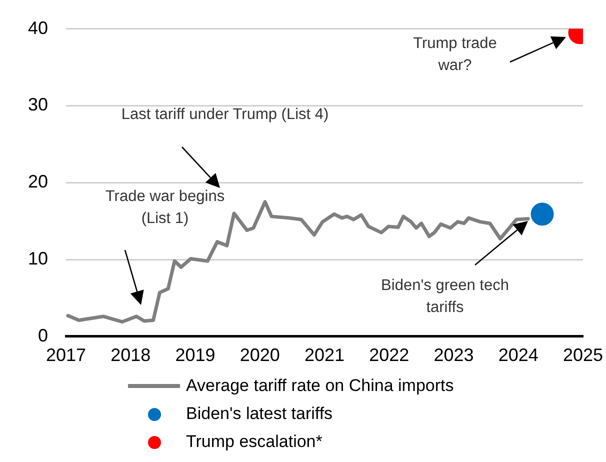 This screenshot has height=462, width=606. What do you see at coordinates (582, 355) in the screenshot?
I see `x-tick-label: 2025` at bounding box center [582, 355].